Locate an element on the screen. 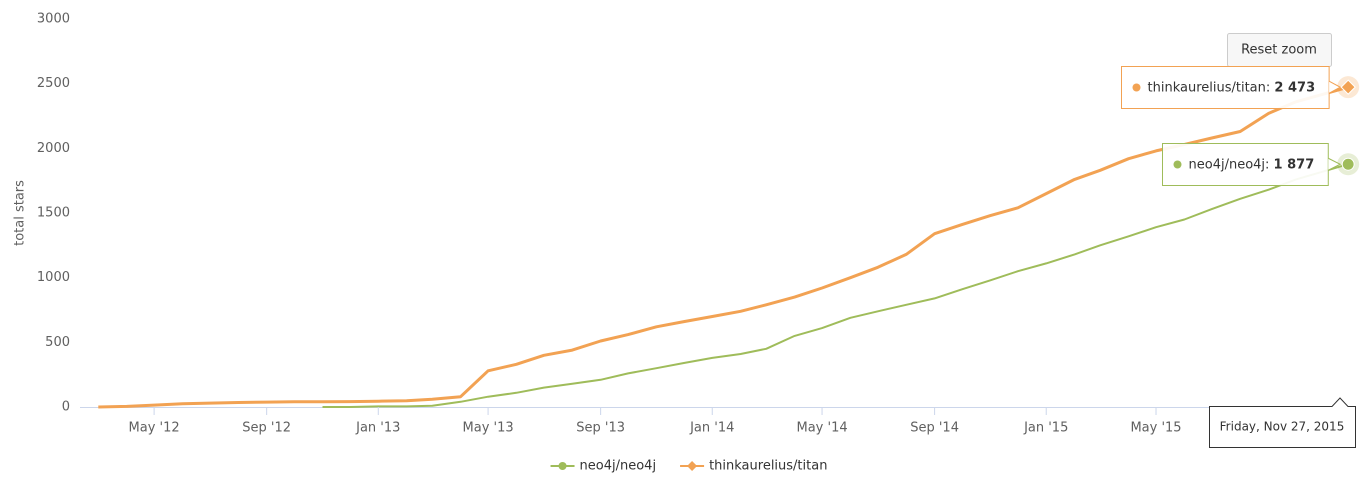 Image resolution: width=1362 pixels, height=477 pixels. tooltip-value: 1 877 is located at coordinates (1294, 164).